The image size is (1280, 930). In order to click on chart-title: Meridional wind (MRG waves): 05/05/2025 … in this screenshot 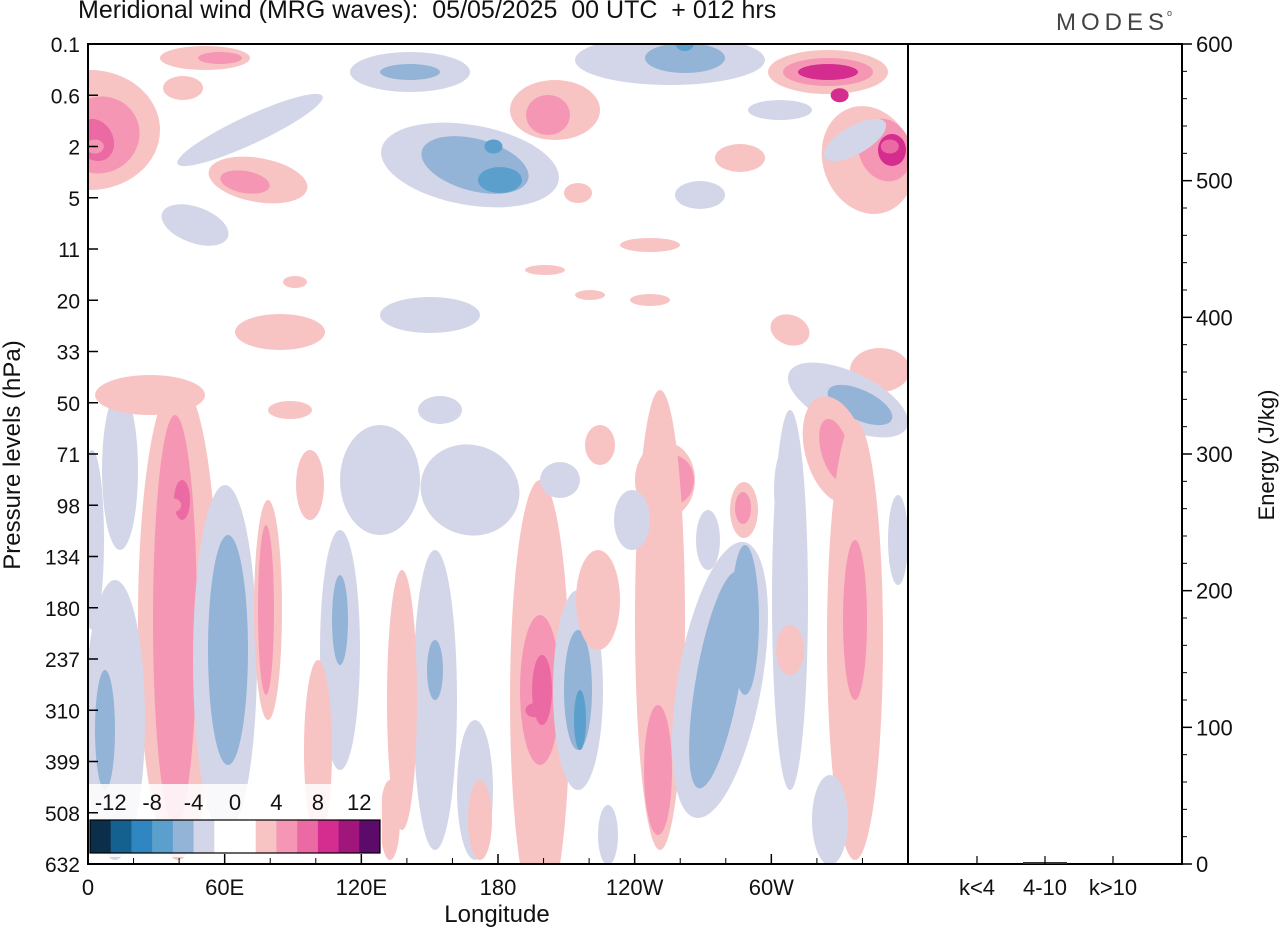, I will do `click(427, 12)`.